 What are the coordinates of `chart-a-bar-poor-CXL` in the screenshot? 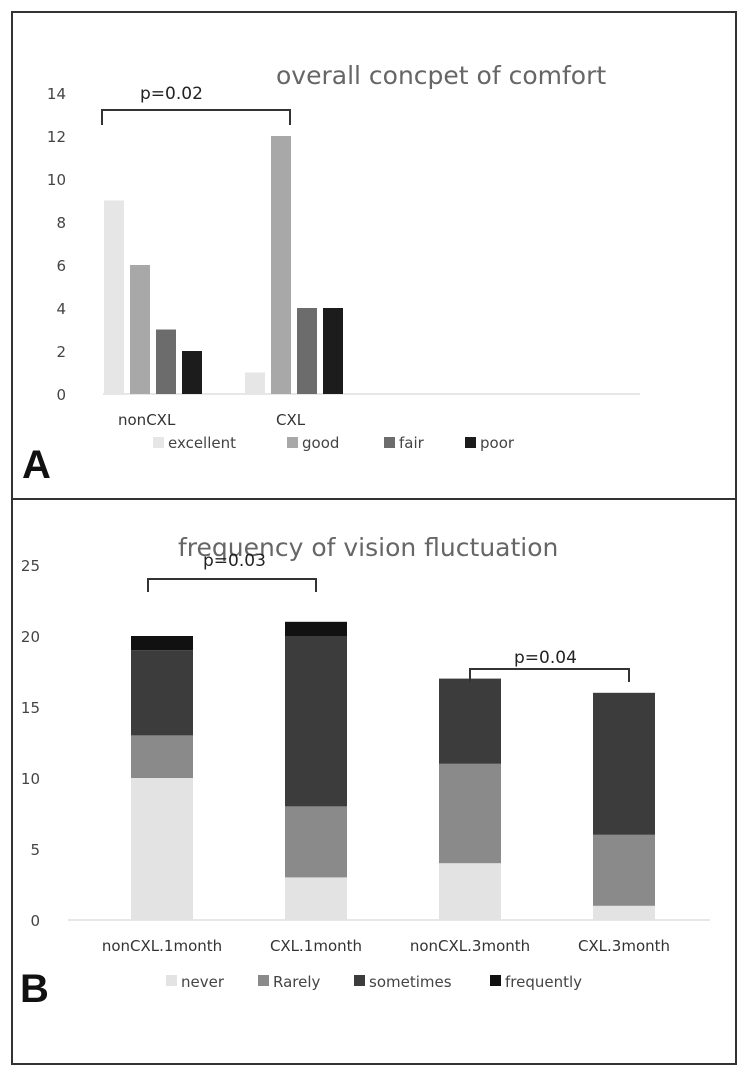 It's located at (333, 351).